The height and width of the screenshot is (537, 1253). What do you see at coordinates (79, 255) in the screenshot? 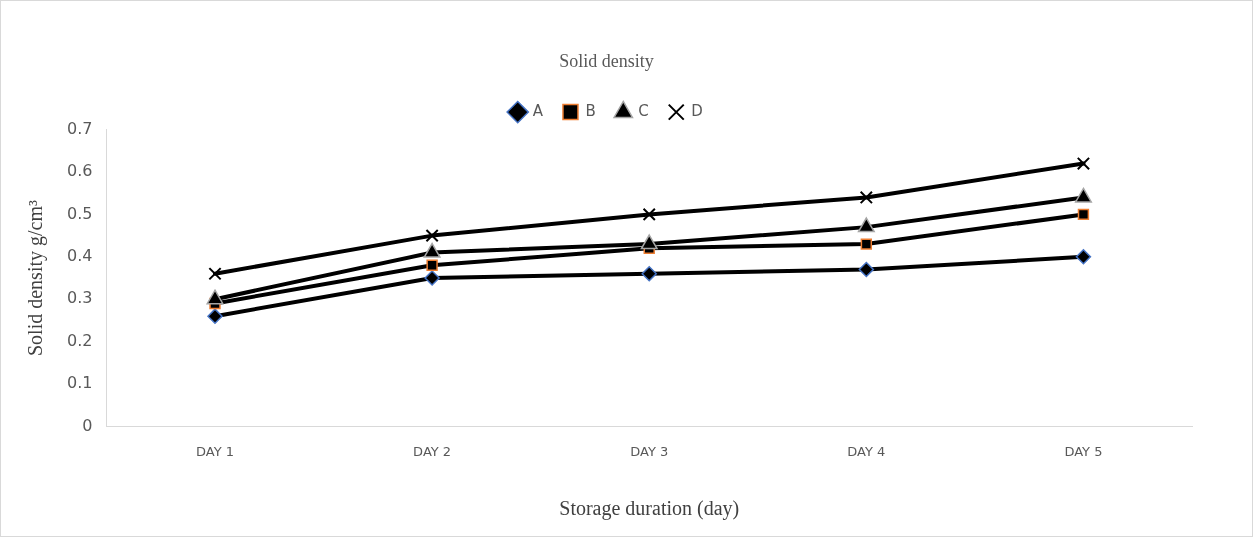
I see `y-tick-label: 0.4` at bounding box center [79, 255].